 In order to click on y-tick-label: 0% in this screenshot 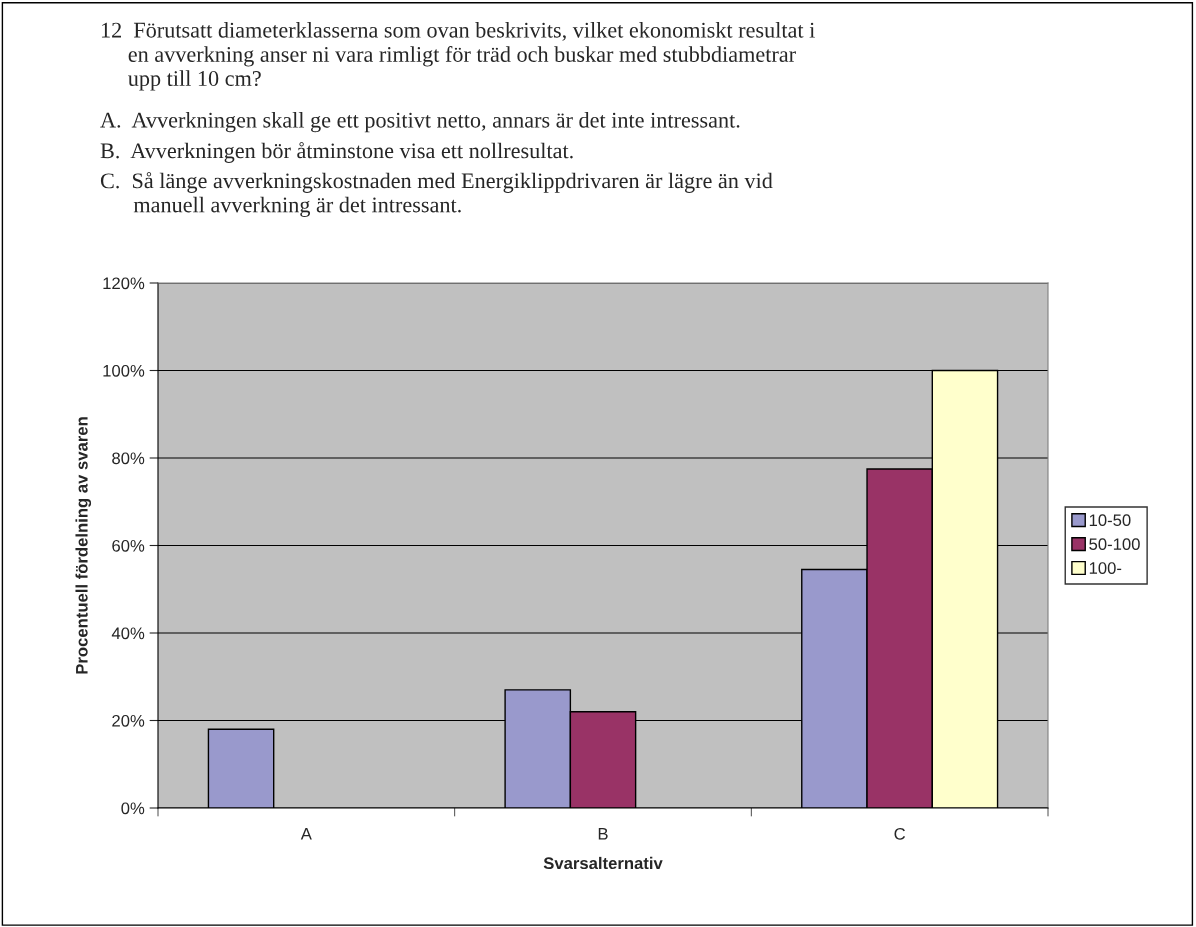, I will do `click(133, 808)`.